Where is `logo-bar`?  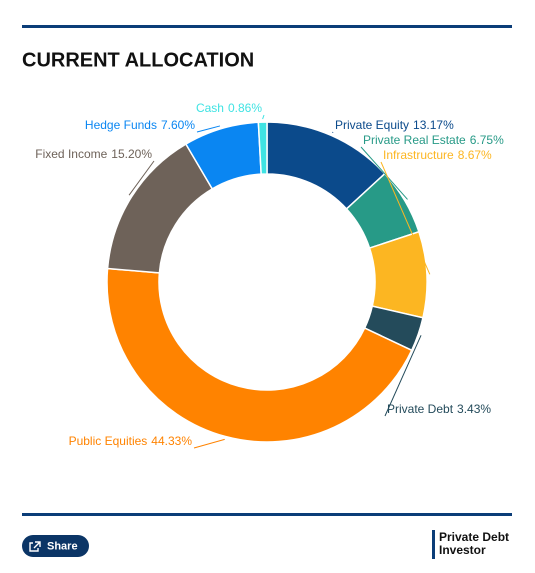 logo-bar is located at coordinates (433, 544).